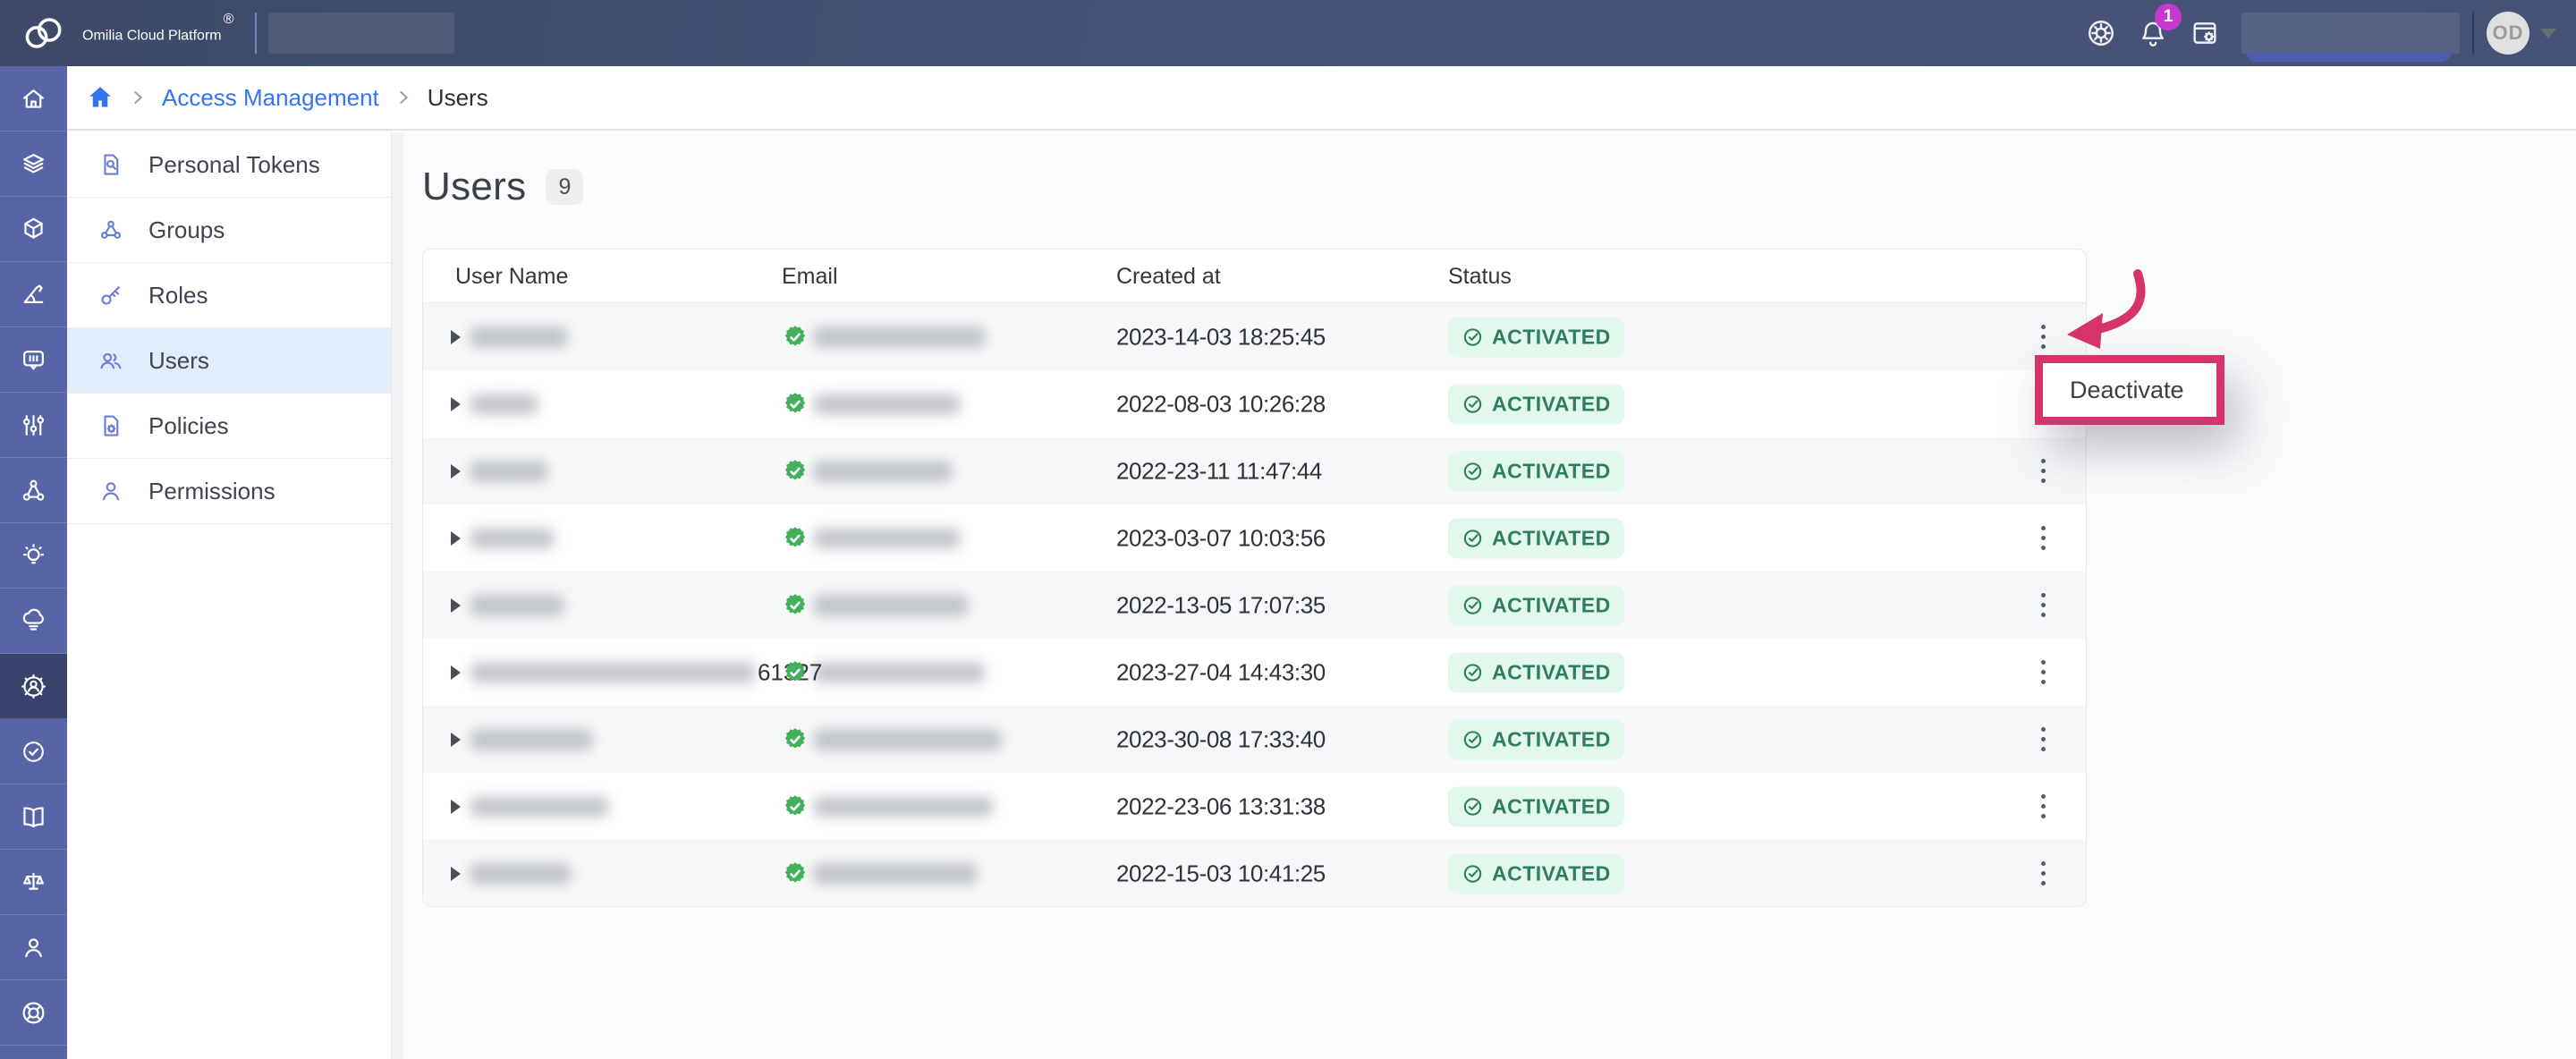 The width and height of the screenshot is (2576, 1059). Describe the element at coordinates (512, 276) in the screenshot. I see `column-header-user-name: User Name` at that location.